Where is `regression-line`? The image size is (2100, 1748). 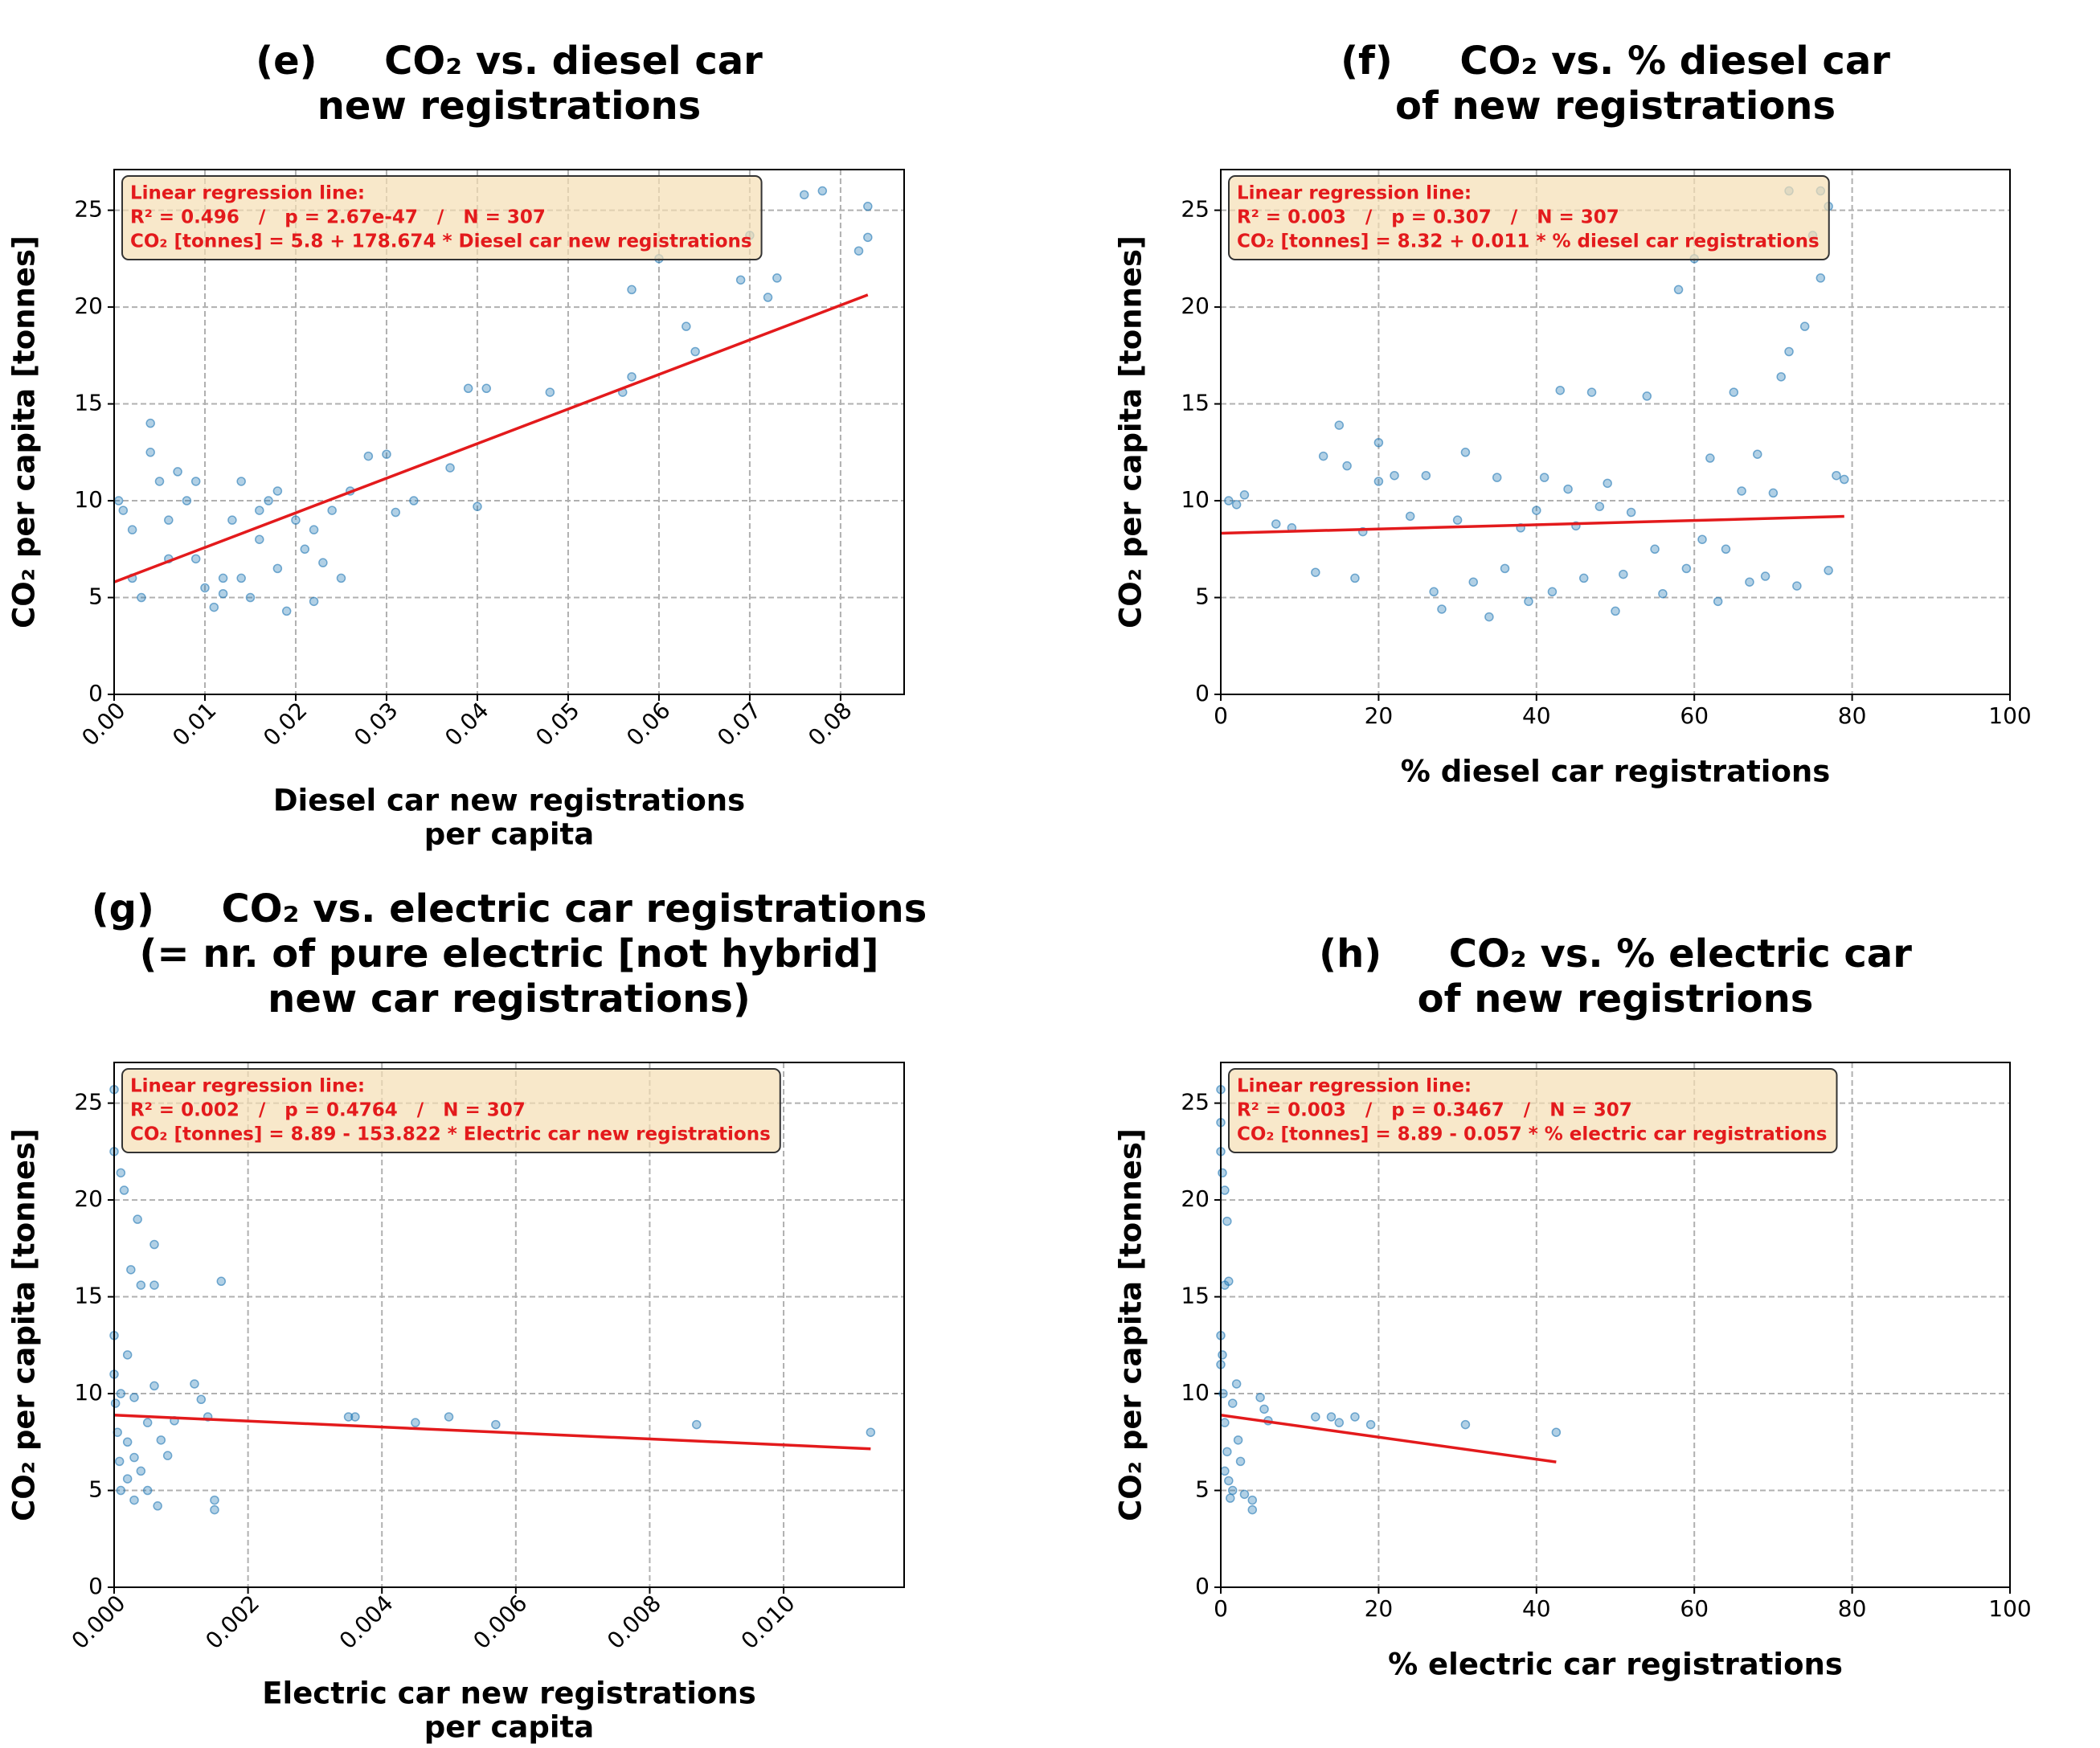
regression-line is located at coordinates (492, 1432).